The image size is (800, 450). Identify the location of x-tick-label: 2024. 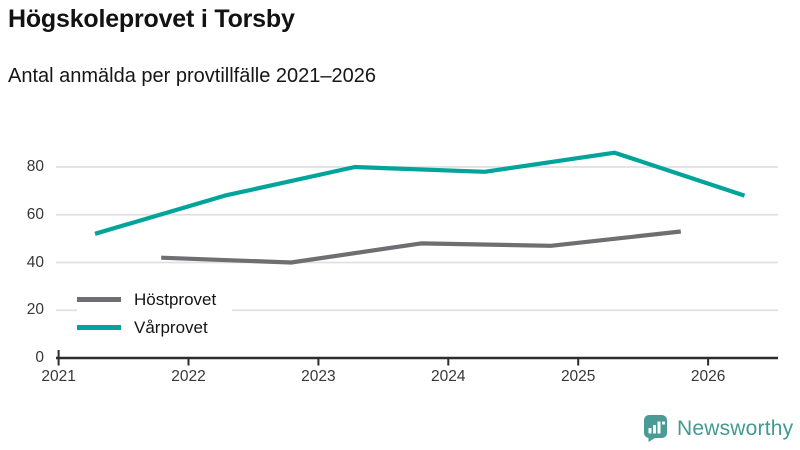
(448, 376).